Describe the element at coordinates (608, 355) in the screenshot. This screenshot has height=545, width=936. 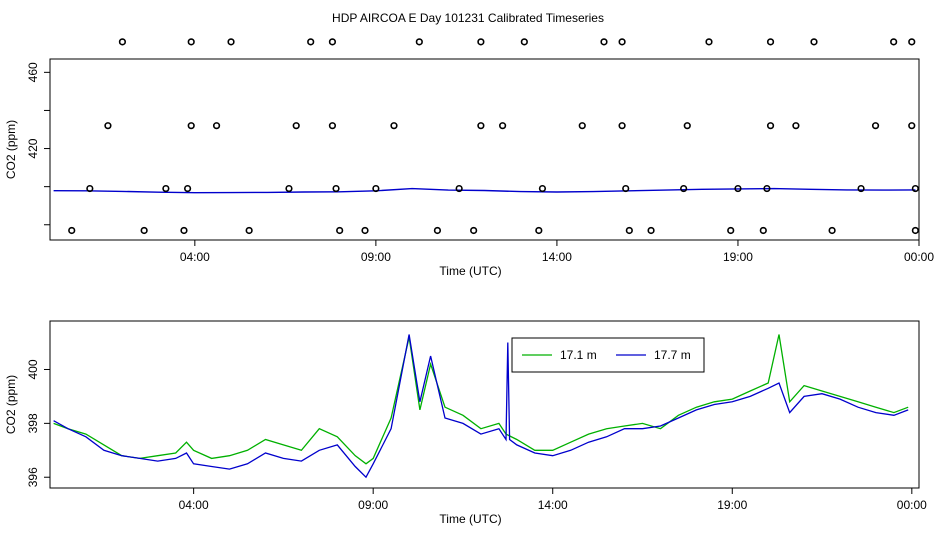
I see `legend: 17.1 m 17.7 m` at that location.